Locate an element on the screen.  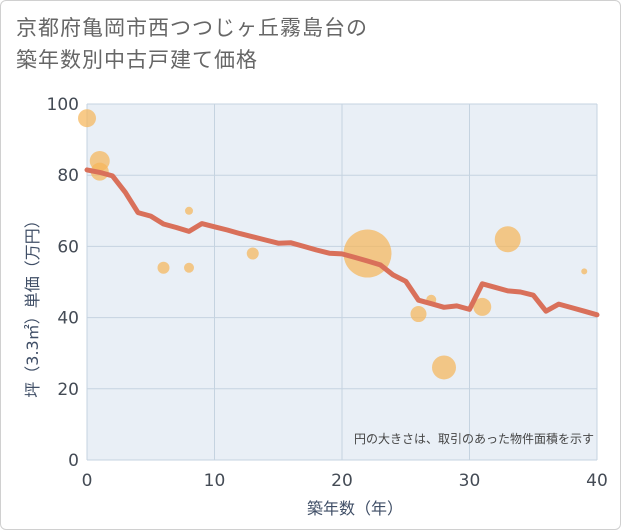
x-tick-label: 20 is located at coordinates (342, 481).